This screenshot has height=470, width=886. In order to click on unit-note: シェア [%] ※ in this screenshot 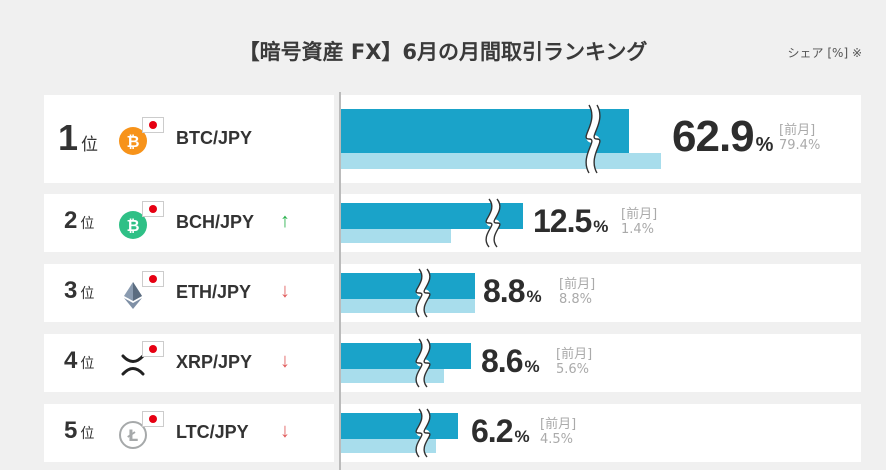, I will do `click(824, 53)`.